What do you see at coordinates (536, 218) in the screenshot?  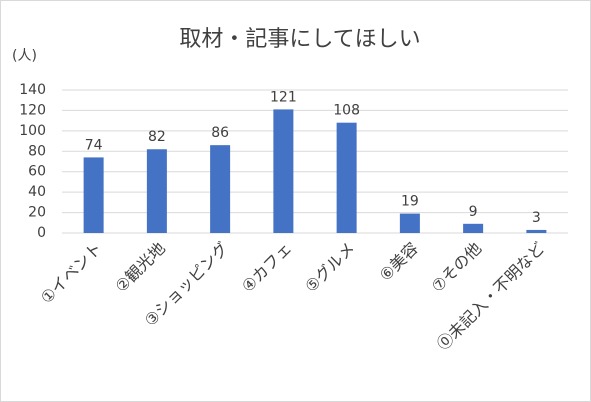 I see `data-label: 3` at bounding box center [536, 218].